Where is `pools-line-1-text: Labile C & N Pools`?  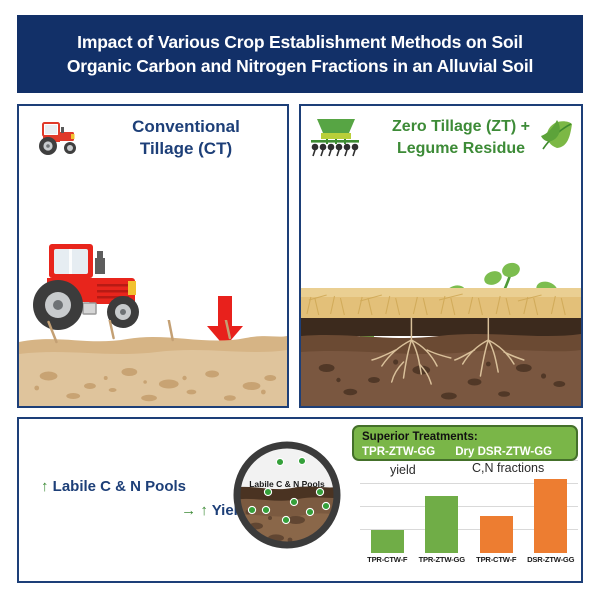 pools-line-1-text: Labile C & N Pools is located at coordinates (117, 486).